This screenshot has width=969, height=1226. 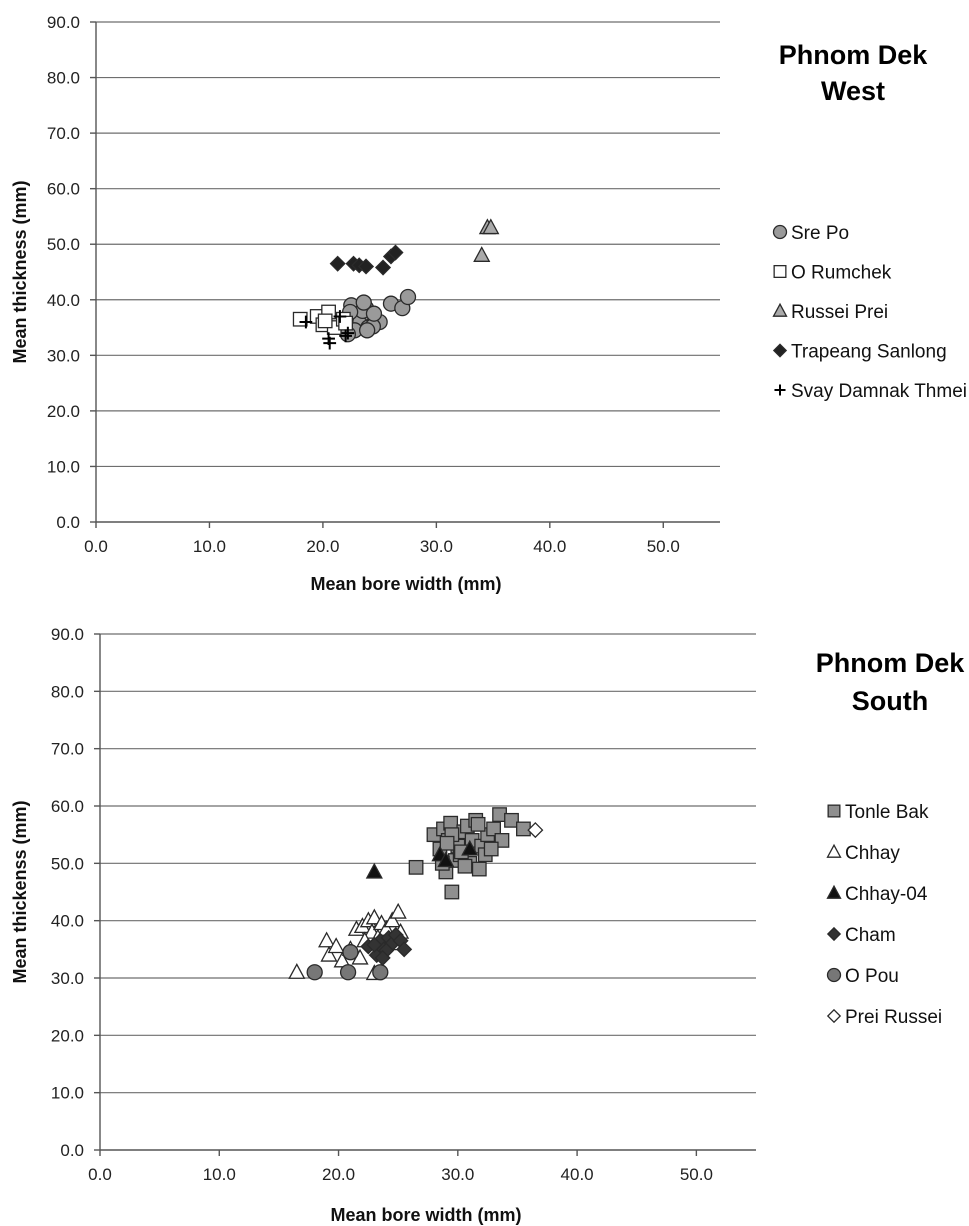 I want to click on y-tick-label: 10.0, so click(x=63, y=466).